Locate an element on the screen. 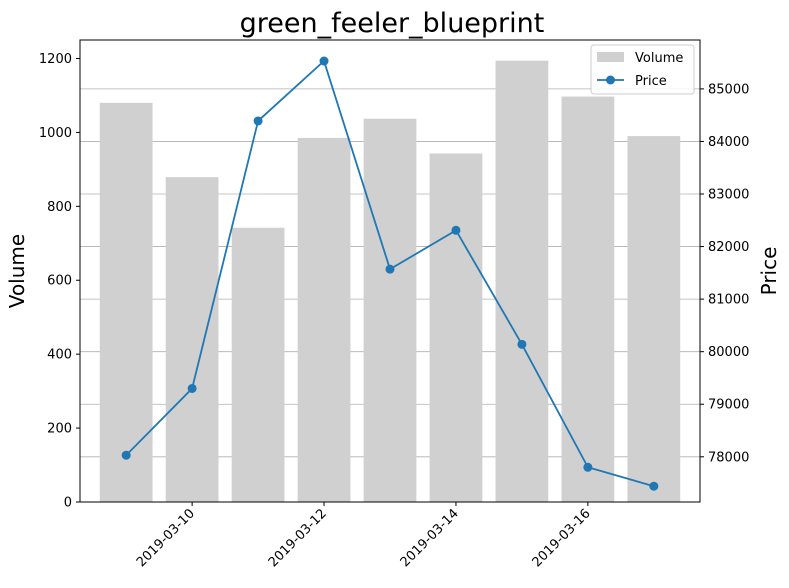 This screenshot has width=789, height=588. x-tick-label-3: 2019-03-16 is located at coordinates (562, 538).